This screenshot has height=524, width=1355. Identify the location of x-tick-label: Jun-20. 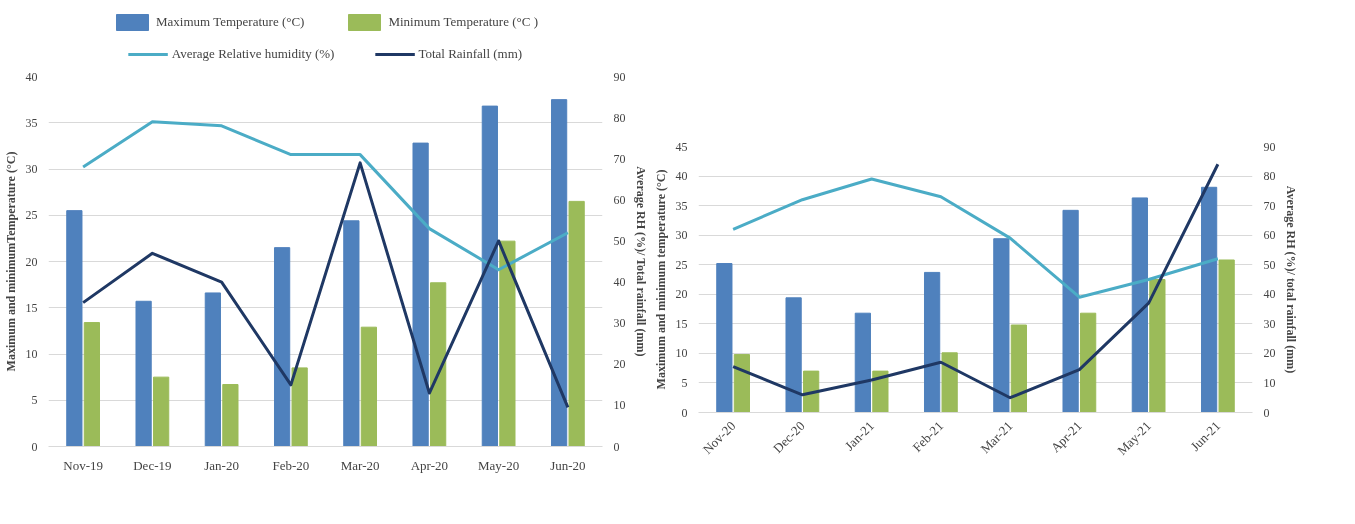
(568, 465).